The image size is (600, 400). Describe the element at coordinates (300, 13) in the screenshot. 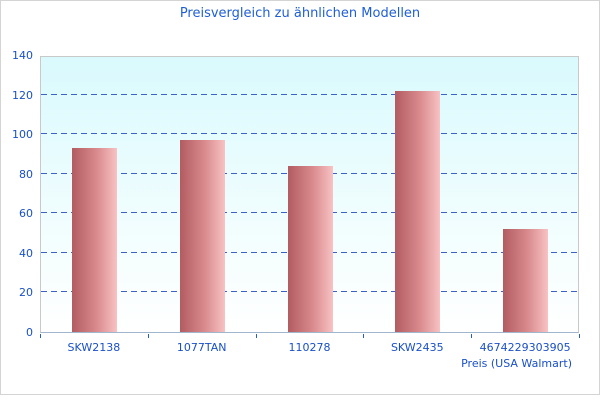

I see `chart-title: Preisvergleich zu ähnlichen Modellen` at that location.